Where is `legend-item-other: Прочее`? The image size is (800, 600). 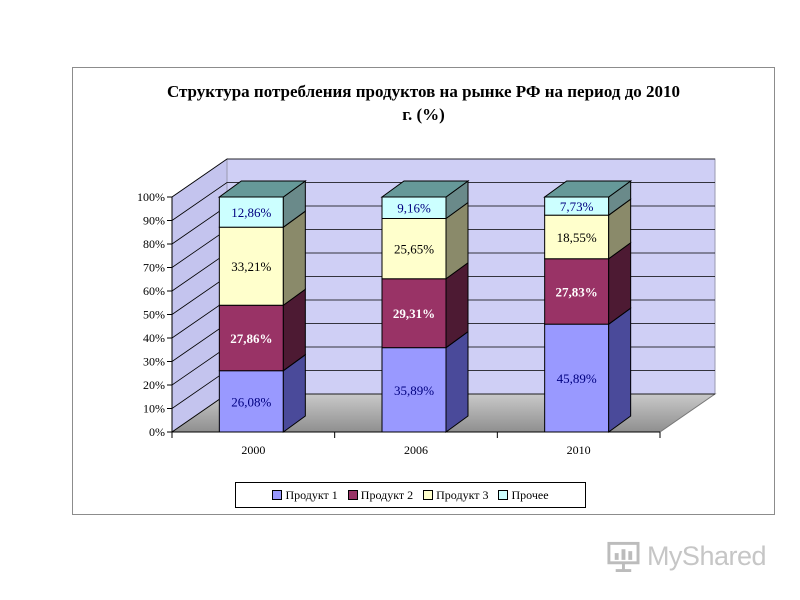 legend-item-other: Прочее is located at coordinates (523, 495).